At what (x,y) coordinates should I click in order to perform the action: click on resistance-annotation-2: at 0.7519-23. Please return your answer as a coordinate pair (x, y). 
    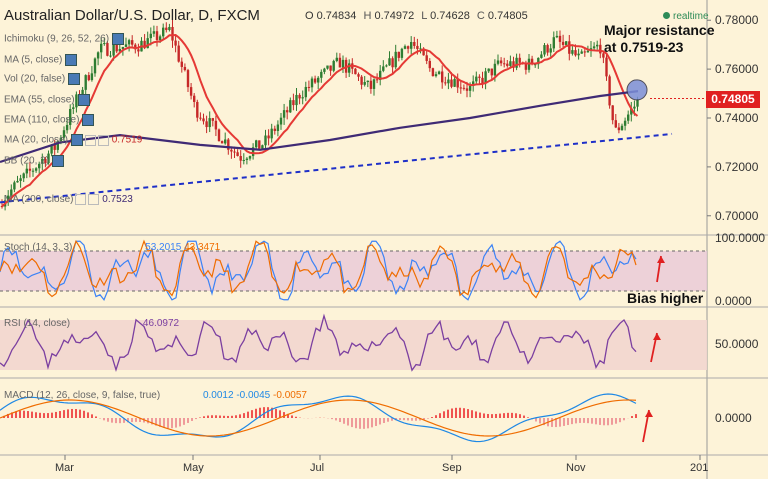
    Looking at the image, I should click on (644, 47).